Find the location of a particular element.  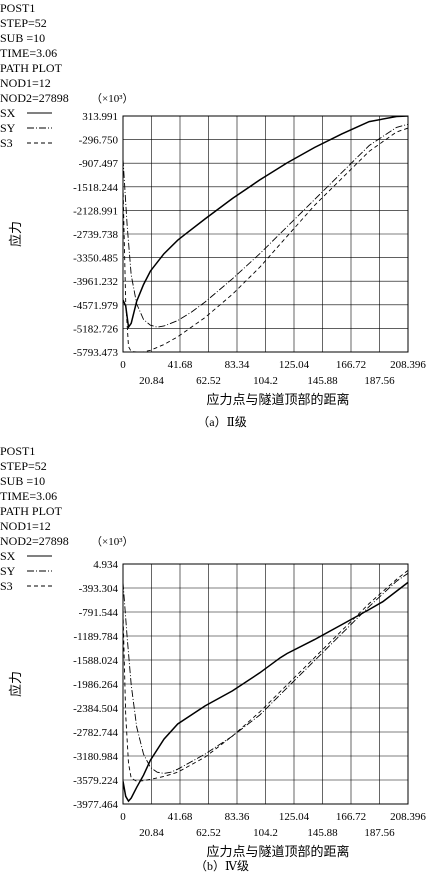

x-tick-label: 83.36 is located at coordinates (237, 817).